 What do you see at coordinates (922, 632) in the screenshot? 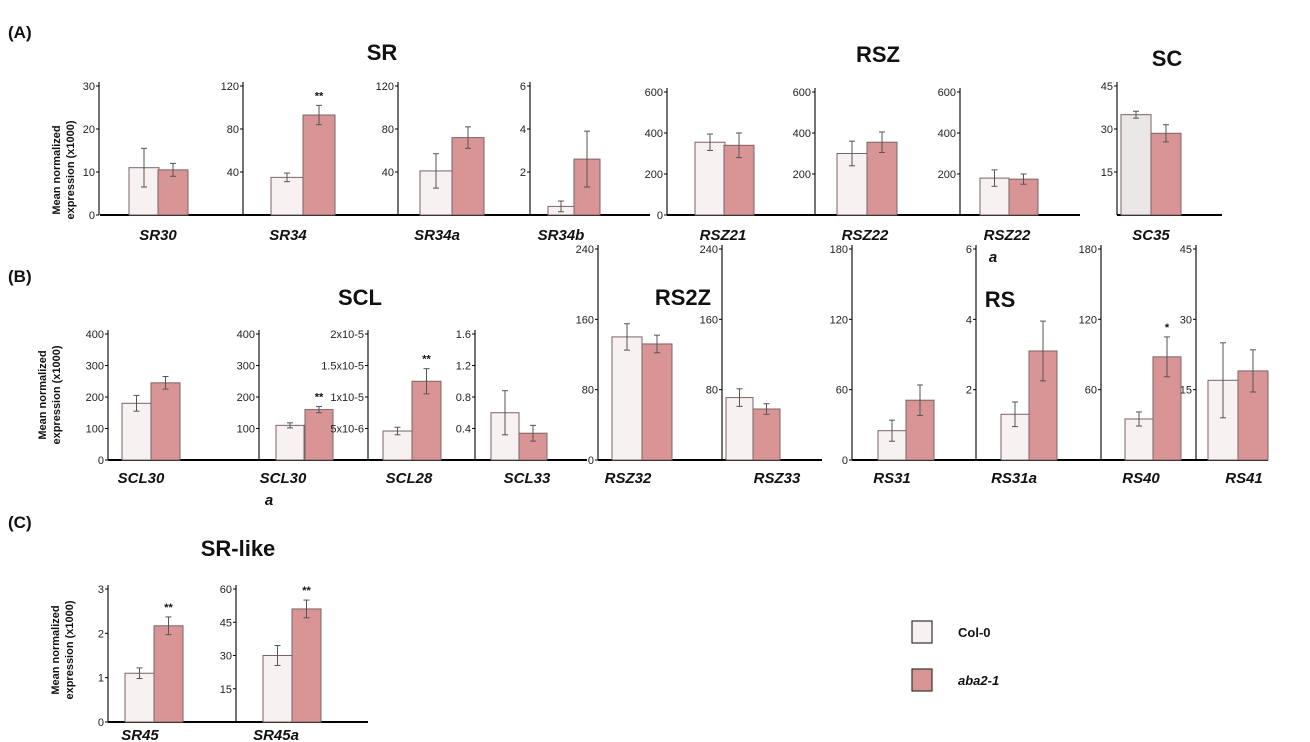
I see `legend-swatch-col0` at bounding box center [922, 632].